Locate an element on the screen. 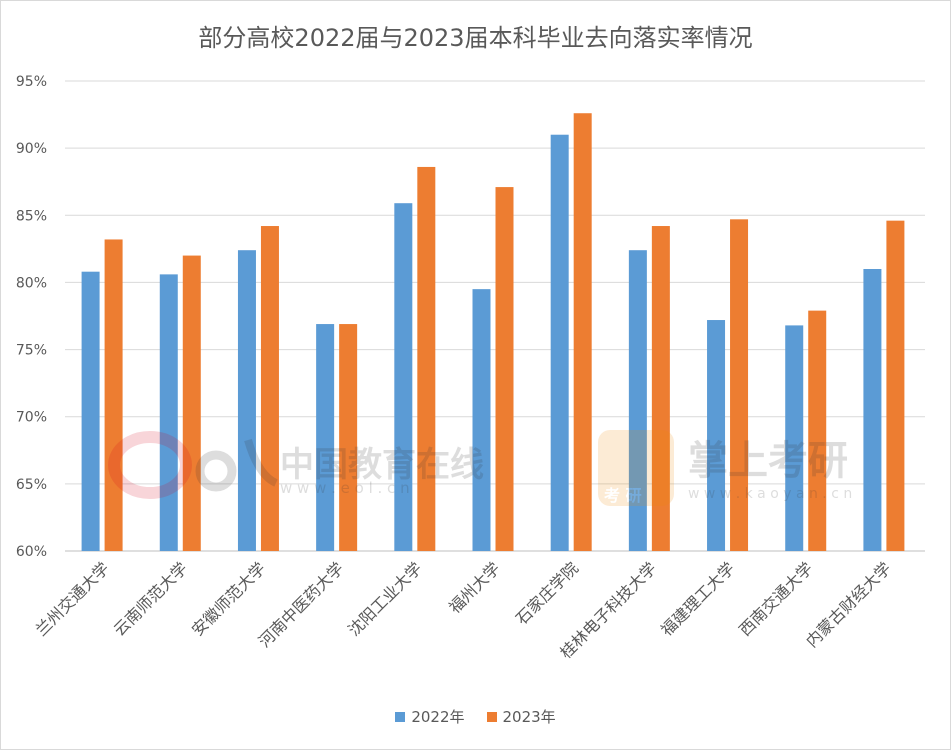 Image resolution: width=951 pixels, height=750 pixels. y-tick-label: 70% is located at coordinates (31, 418).